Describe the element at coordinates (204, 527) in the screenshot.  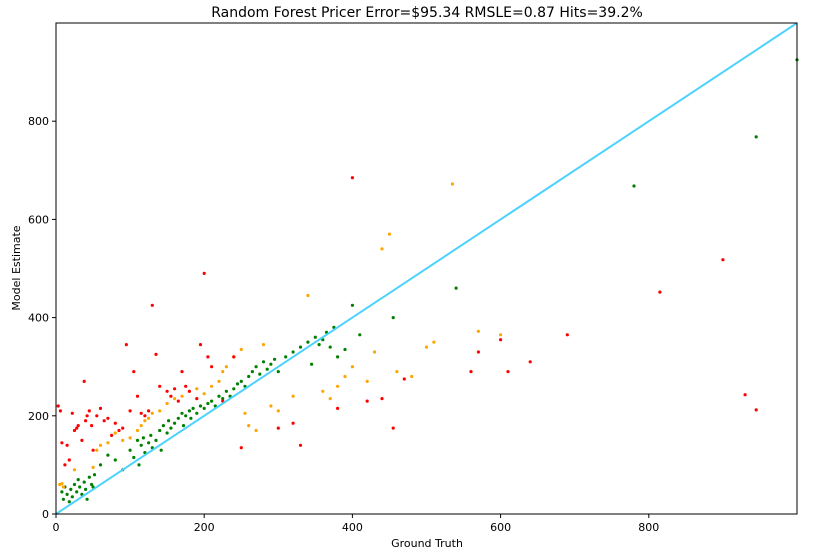
I see `x-tick-label: 200` at that location.